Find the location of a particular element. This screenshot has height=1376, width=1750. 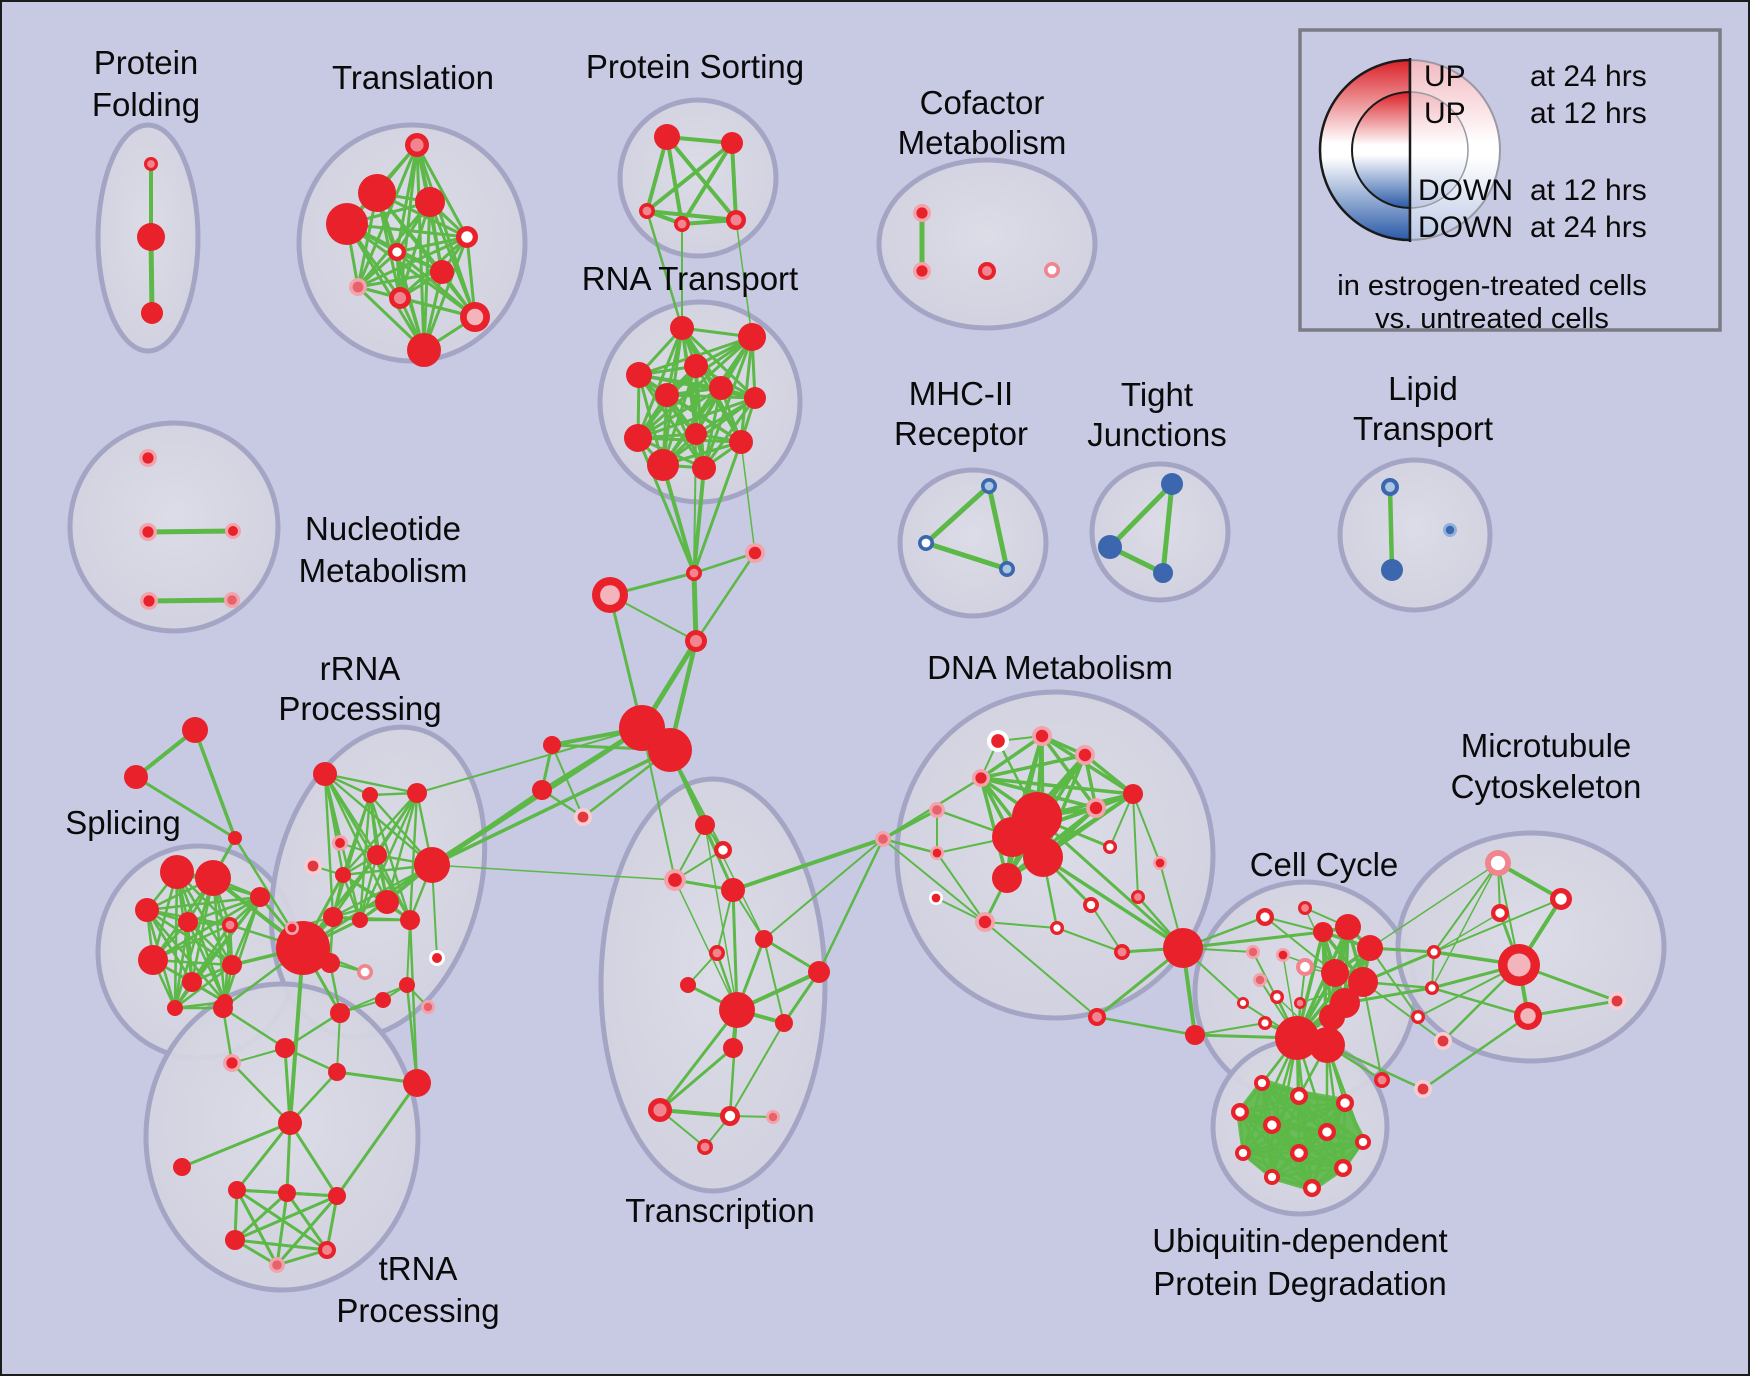

node-mh1 is located at coordinates (989, 486).